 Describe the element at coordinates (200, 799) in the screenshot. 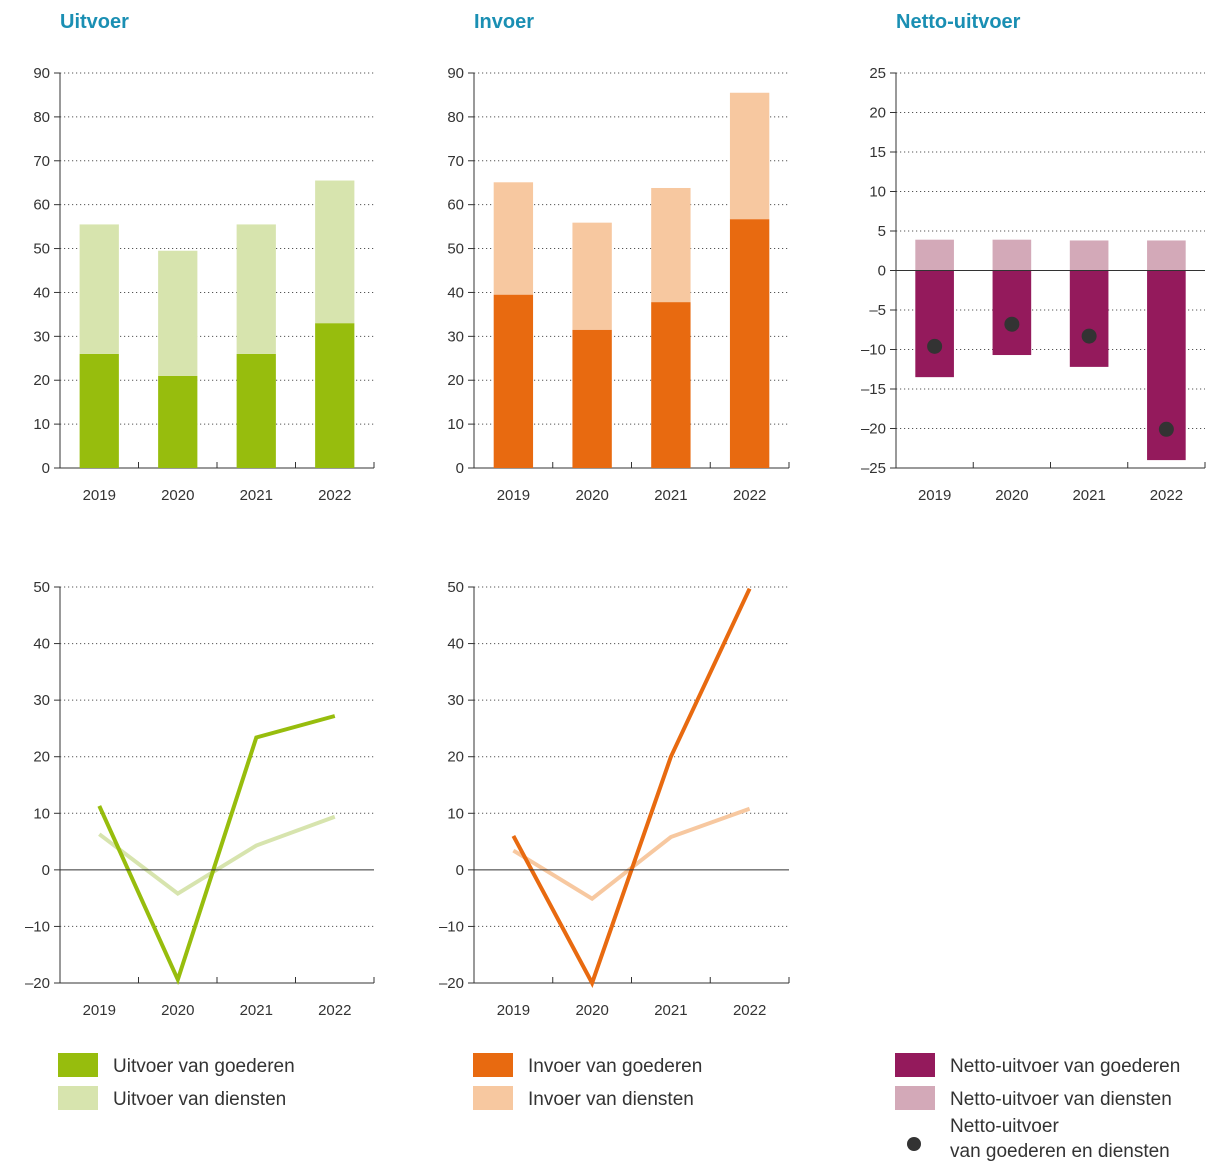

I see `chart-uitvoer-groei: –20 –10 0 10 20 30 40 50 2019 2020 2021 2022` at that location.